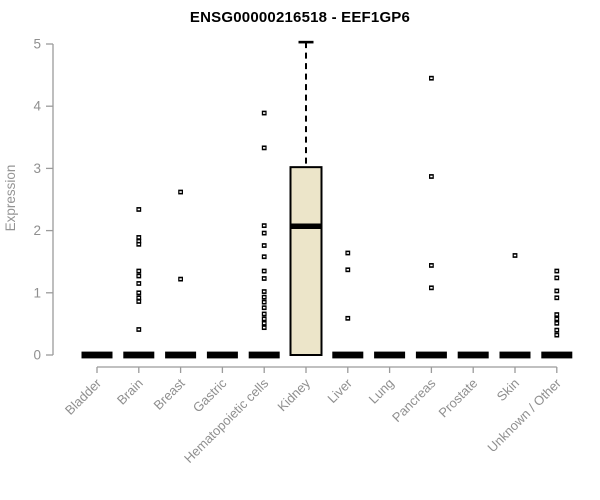 The height and width of the screenshot is (500, 600). What do you see at coordinates (508, 390) in the screenshot?
I see `x-tick-label-skin: Skin` at bounding box center [508, 390].